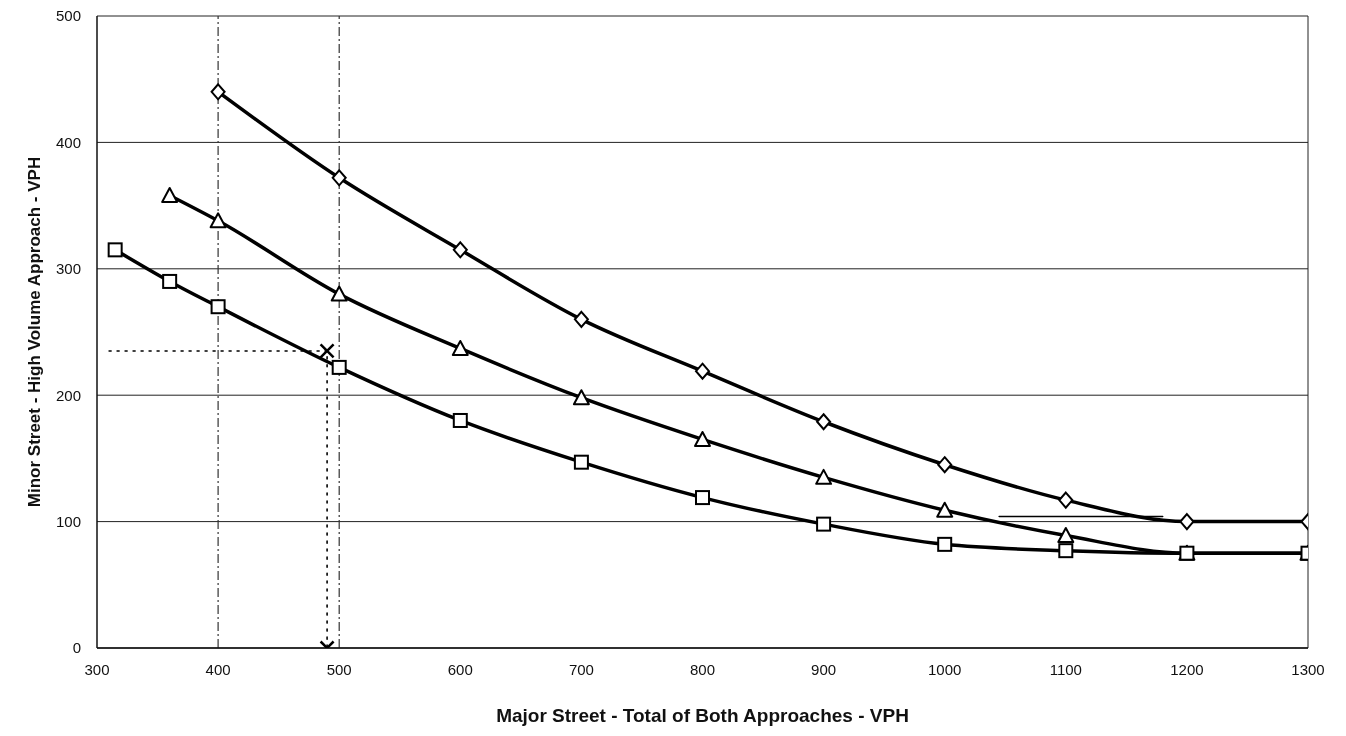 Image resolution: width=1346 pixels, height=736 pixels. Describe the element at coordinates (68, 16) in the screenshot. I see `y-tick-label: 500` at that location.